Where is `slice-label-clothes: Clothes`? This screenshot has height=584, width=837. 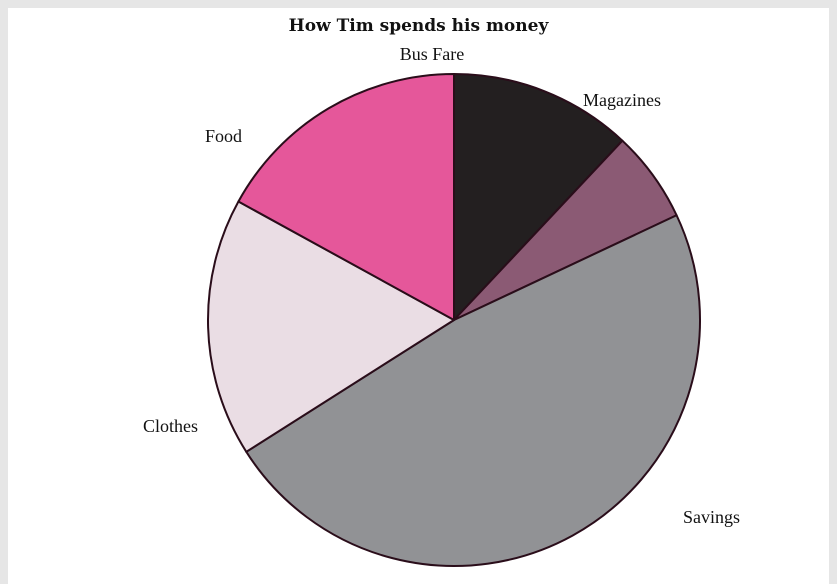
slice-label-clothes: Clothes is located at coordinates (170, 426).